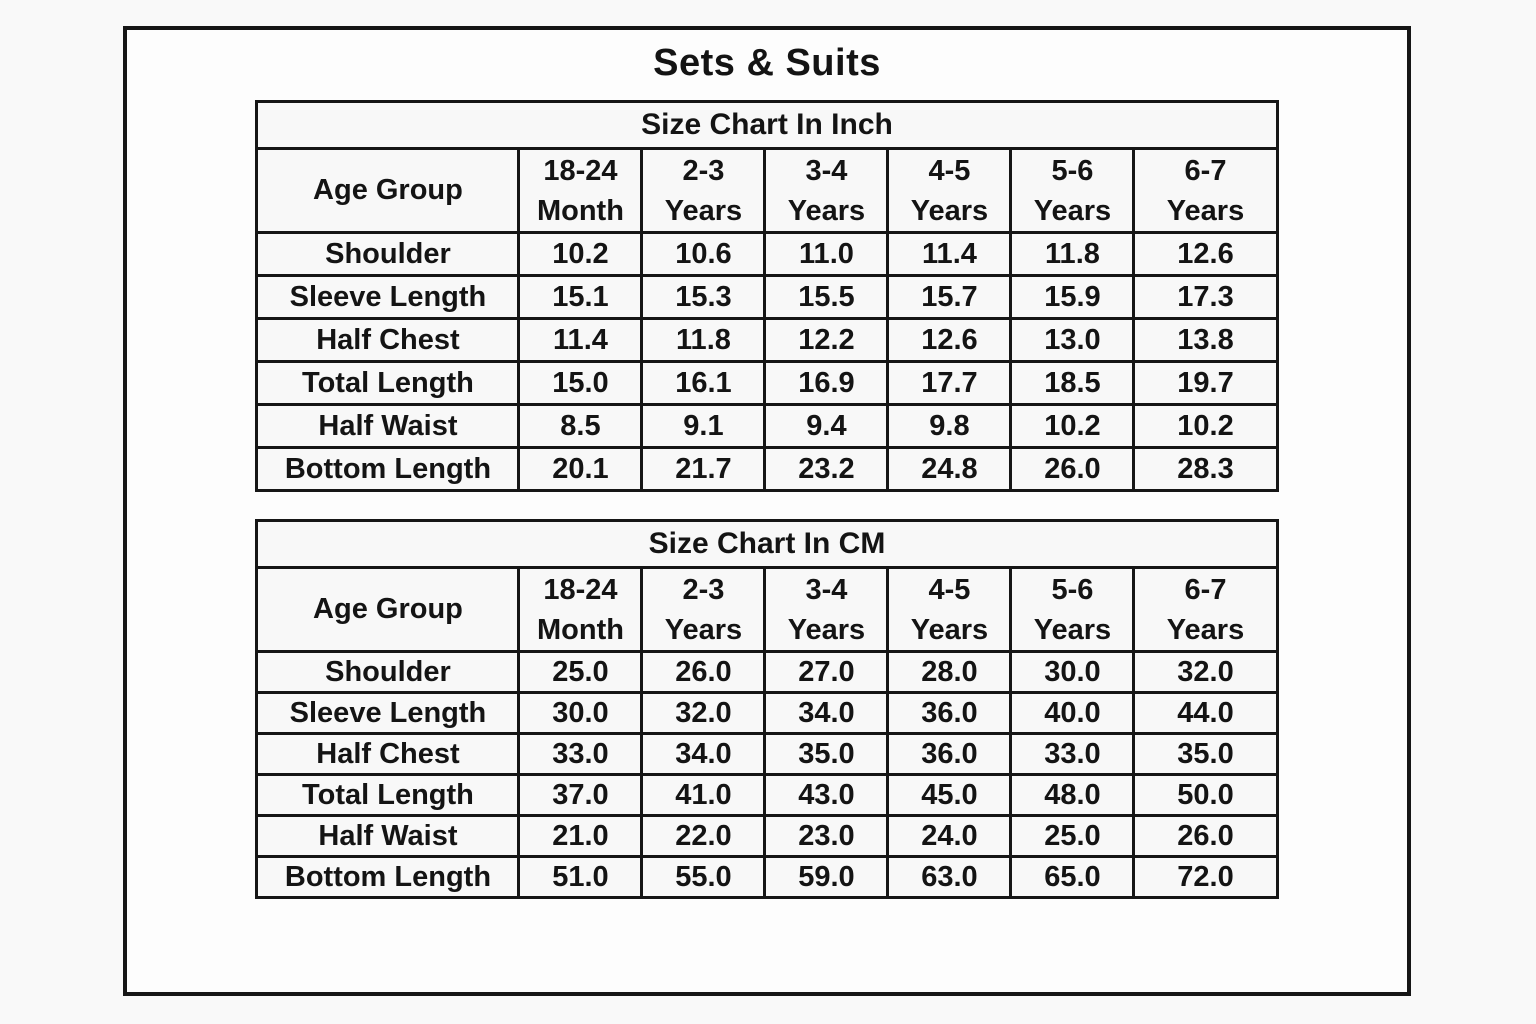 The width and height of the screenshot is (1536, 1024). Describe the element at coordinates (703, 469) in the screenshot. I see `measurement-value: 21.7` at that location.